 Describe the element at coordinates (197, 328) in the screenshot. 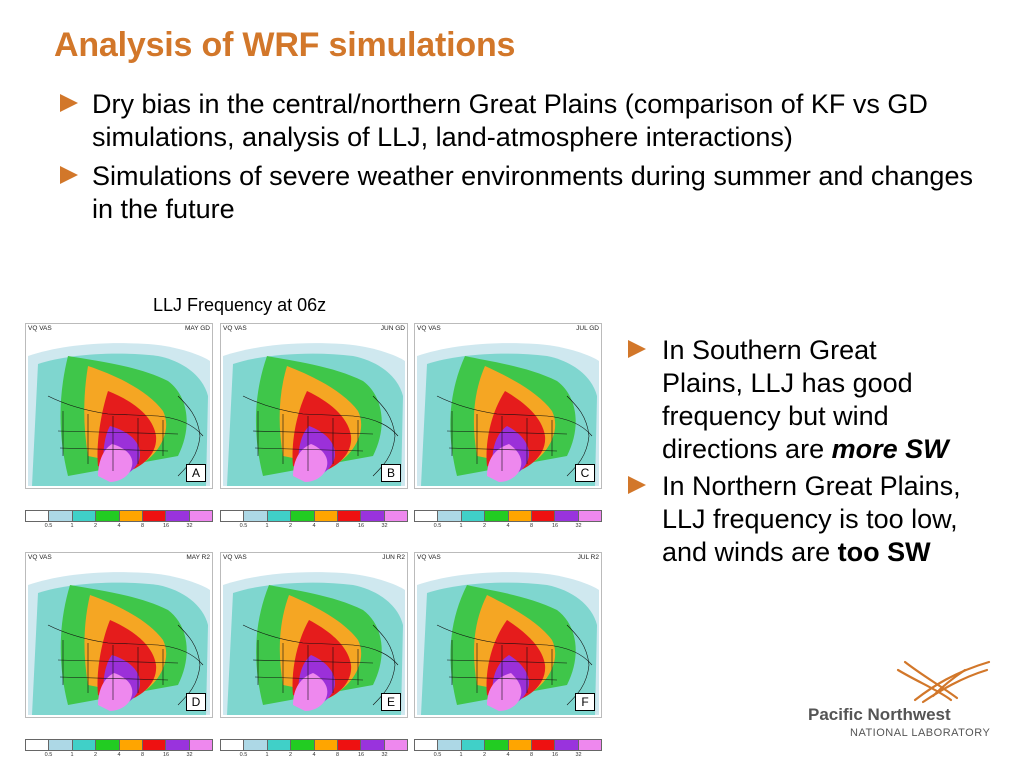

I see `panel-right-label: MAY GD` at that location.